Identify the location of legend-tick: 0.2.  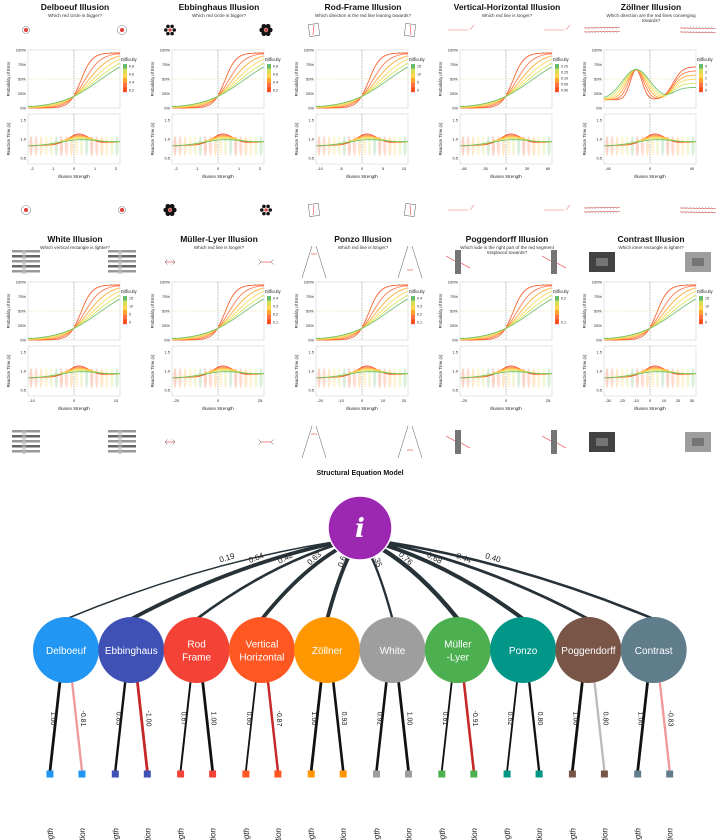
(275, 315).